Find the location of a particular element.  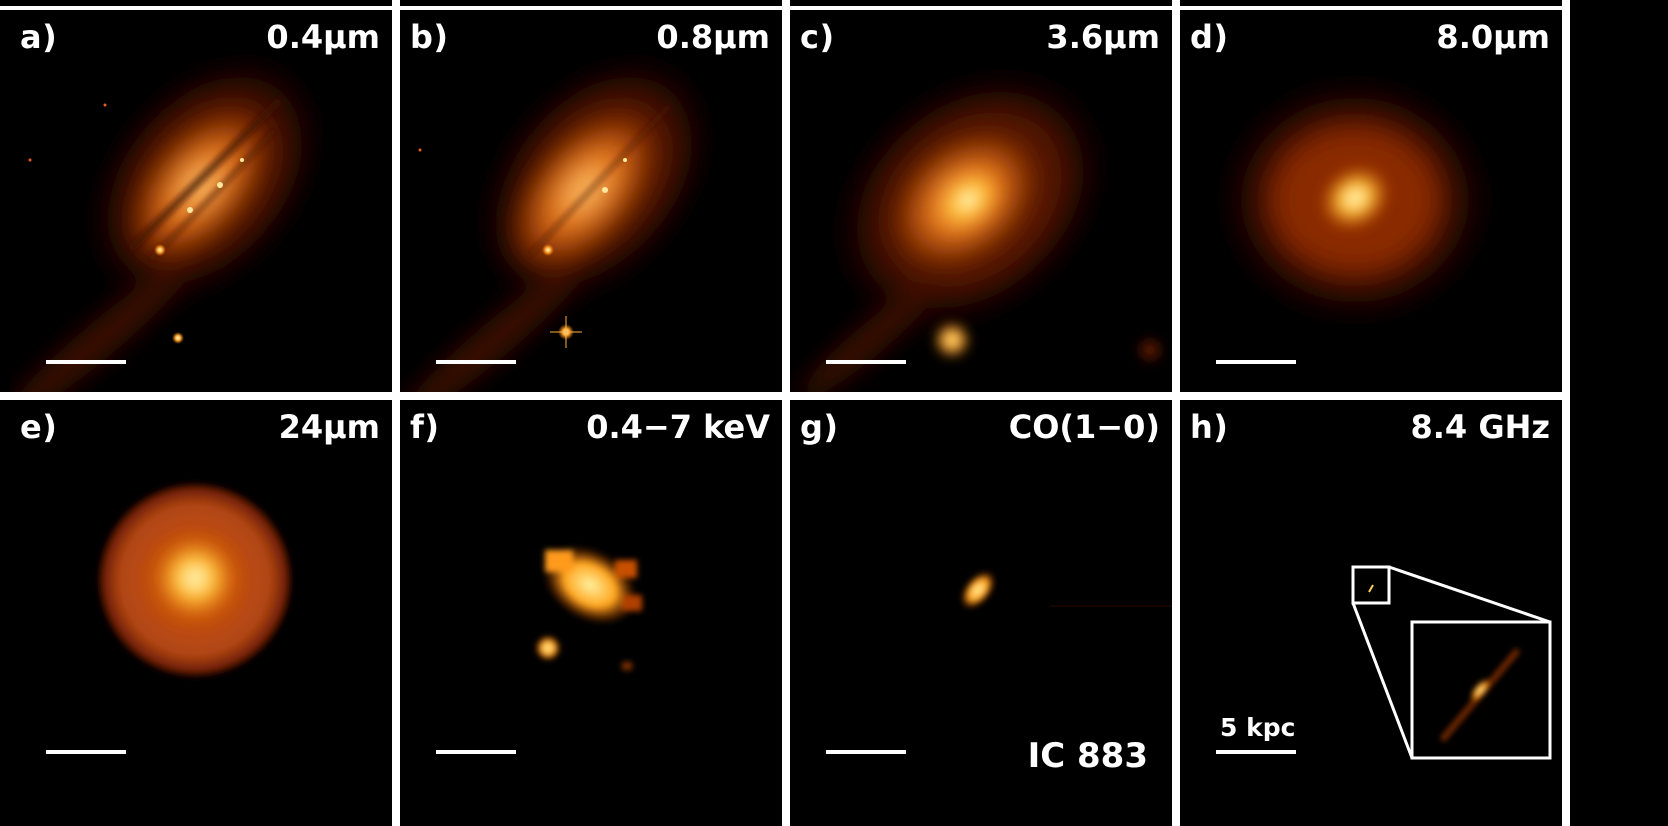

panel-letter: f) is located at coordinates (425, 427).